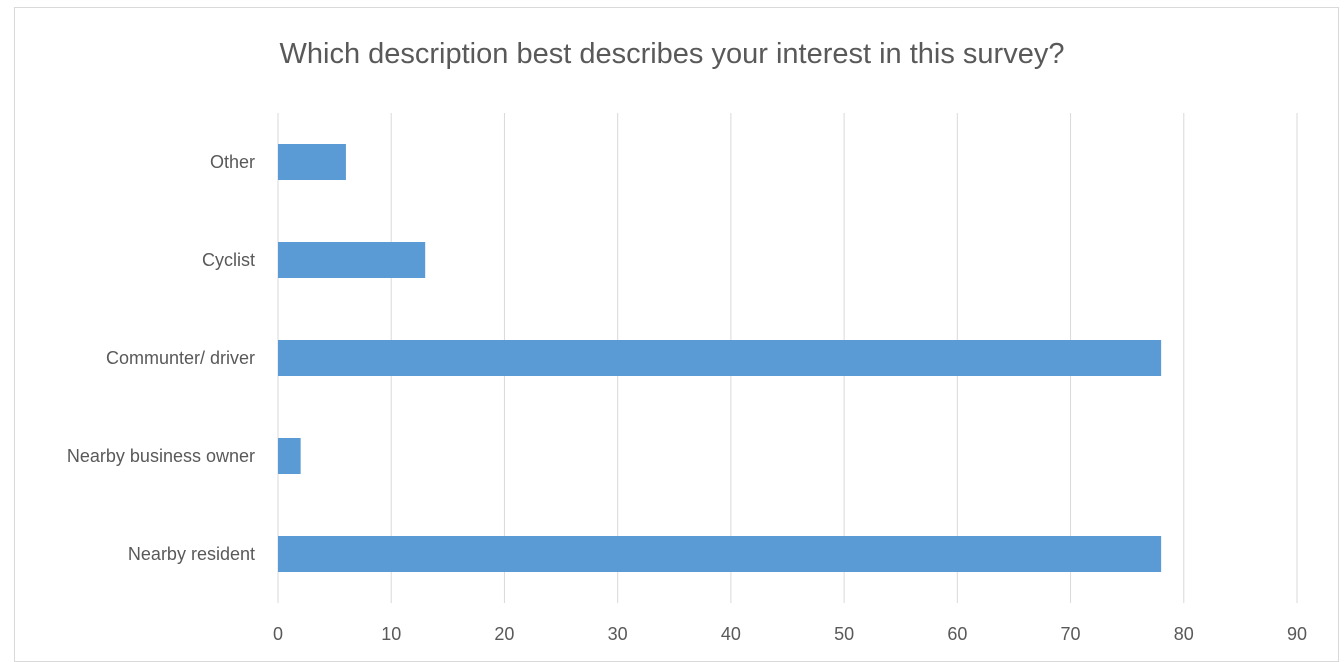  I want to click on x-tick-label: 40, so click(731, 634).